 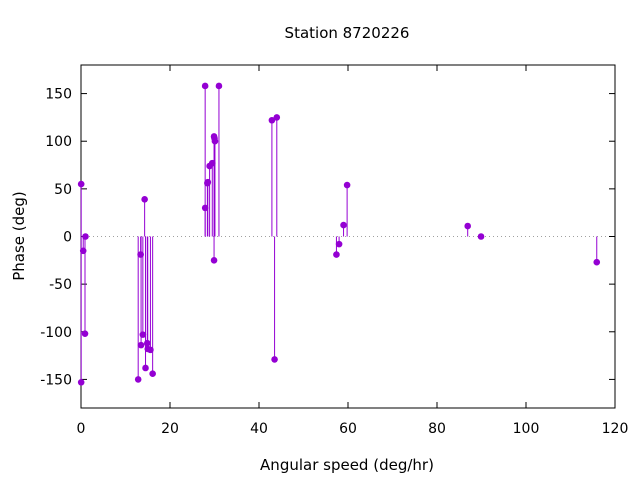 What do you see at coordinates (67, 238) in the screenshot?
I see `y-tick-label: 0` at bounding box center [67, 238].